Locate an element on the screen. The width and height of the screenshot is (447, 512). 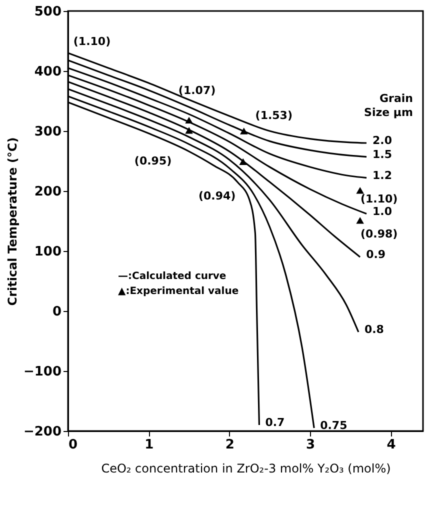
x-tick-label: 3 is located at coordinates (311, 445).